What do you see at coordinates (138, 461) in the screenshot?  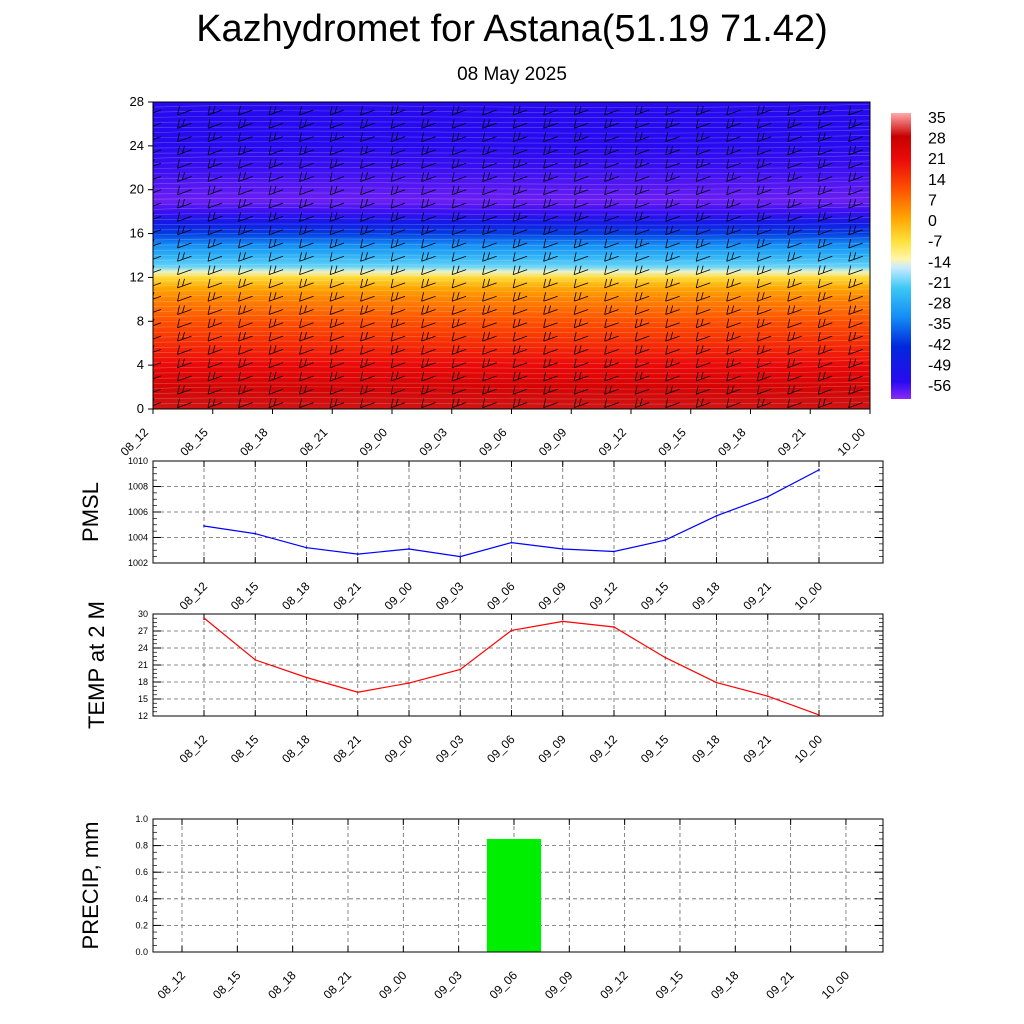 I see `y-tick-label: 1010` at bounding box center [138, 461].